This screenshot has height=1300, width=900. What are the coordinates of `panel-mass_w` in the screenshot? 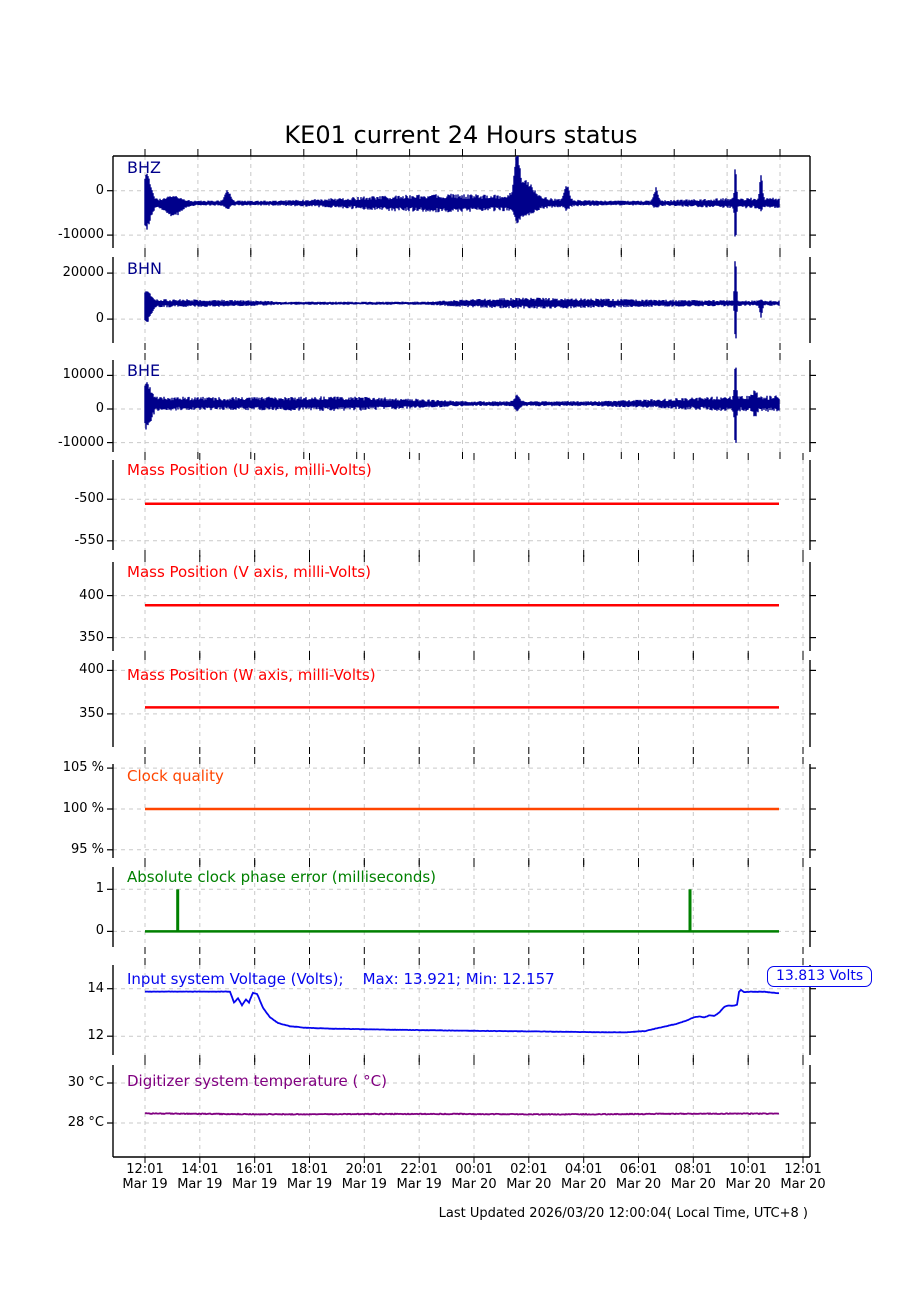 It's located at (461, 703).